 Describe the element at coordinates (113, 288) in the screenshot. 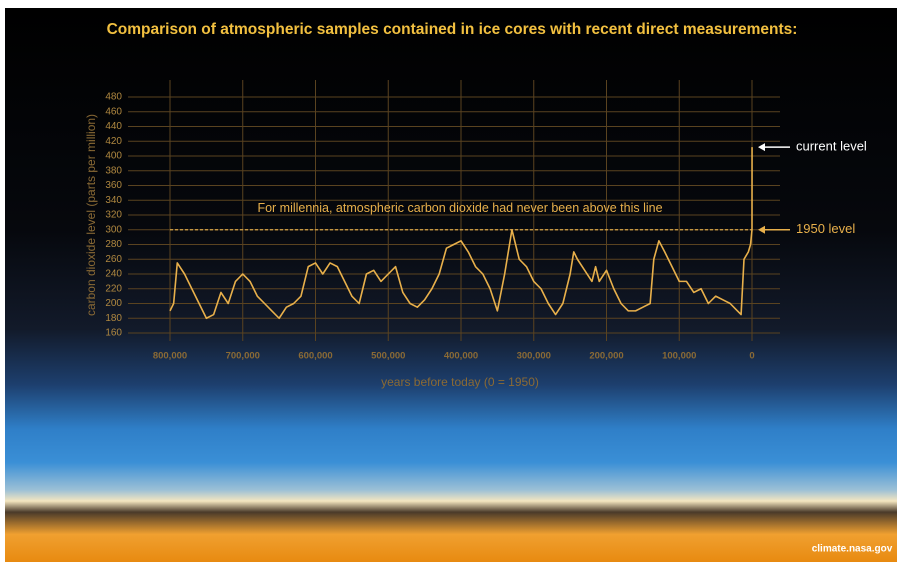

I see `y-tick-label: 220` at that location.